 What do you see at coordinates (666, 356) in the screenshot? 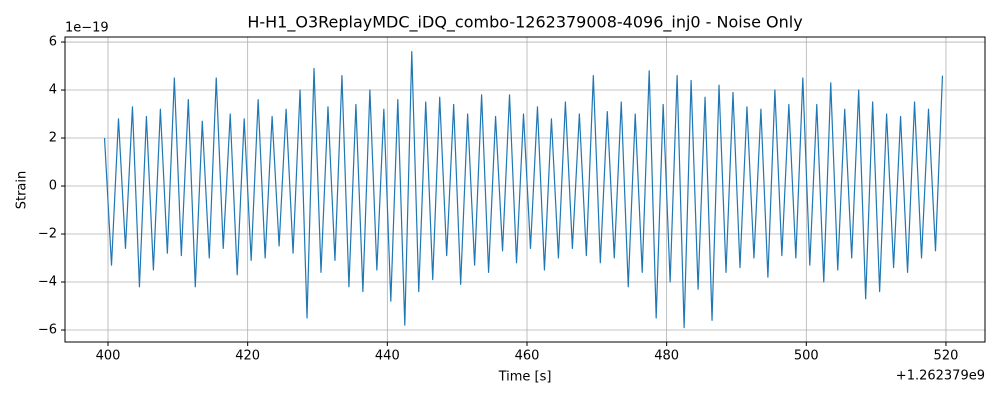
I see `x-tick-label: 480` at bounding box center [666, 356].